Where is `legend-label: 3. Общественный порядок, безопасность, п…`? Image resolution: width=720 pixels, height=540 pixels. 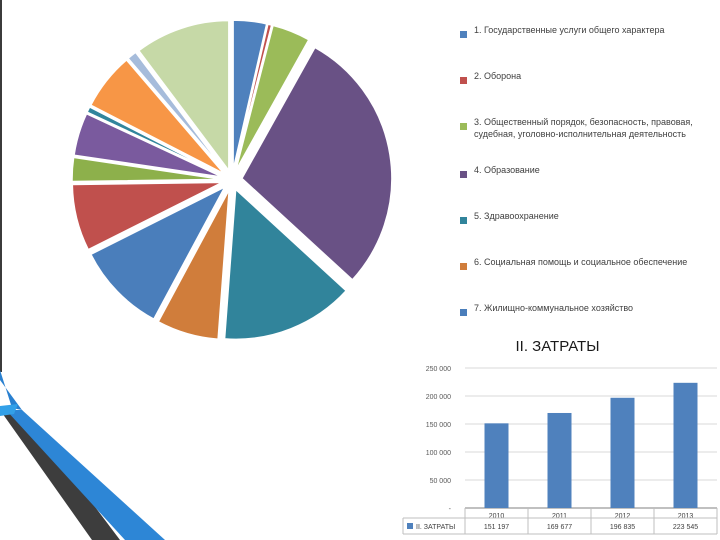
legend-label: 3. Общественный порядок, безопасность, п… is located at coordinates (583, 128).